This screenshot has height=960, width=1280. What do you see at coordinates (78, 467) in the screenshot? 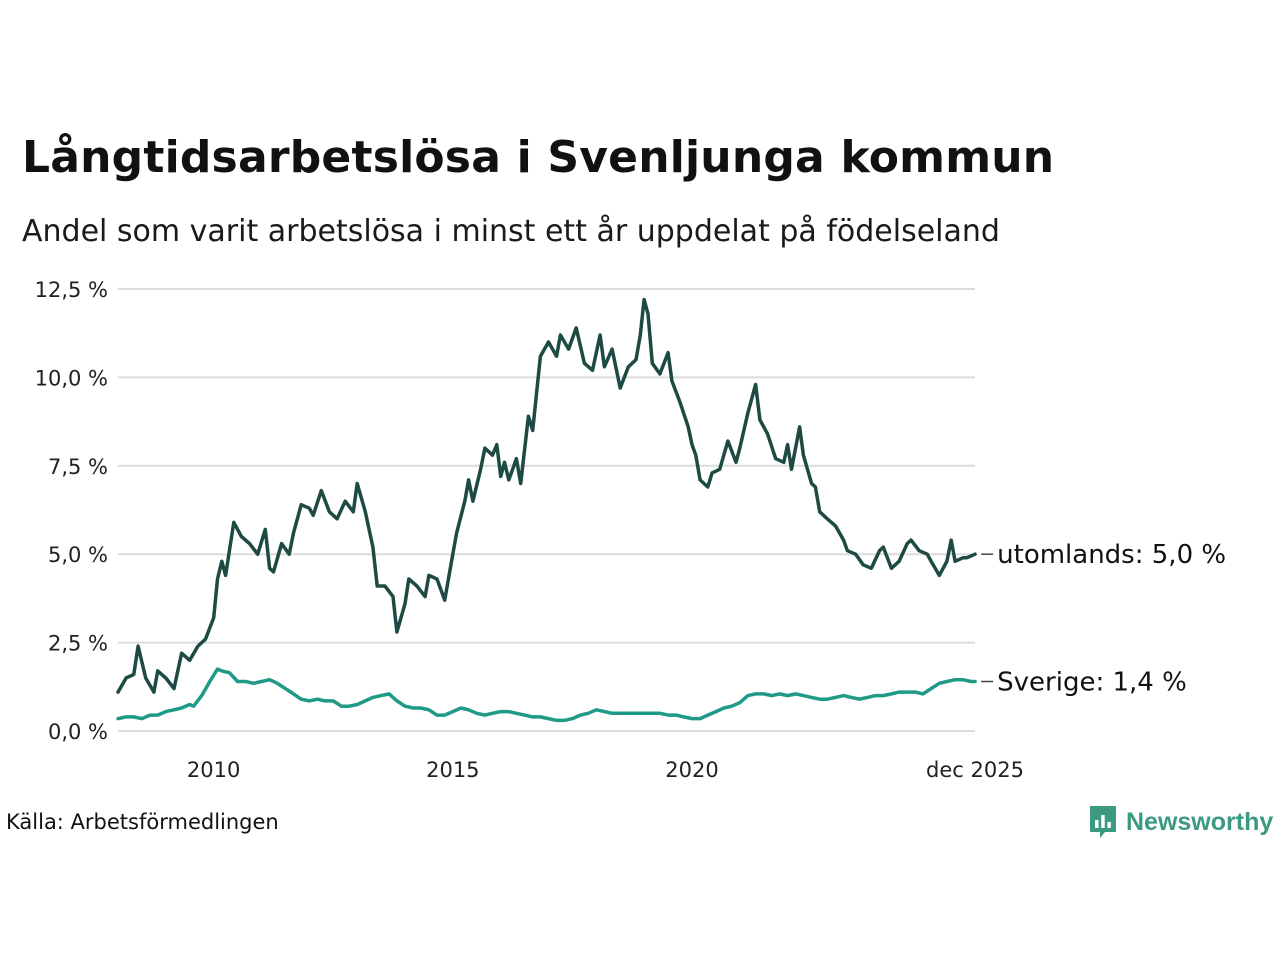
I see `y-tick-label: 7,5 %` at bounding box center [78, 467].